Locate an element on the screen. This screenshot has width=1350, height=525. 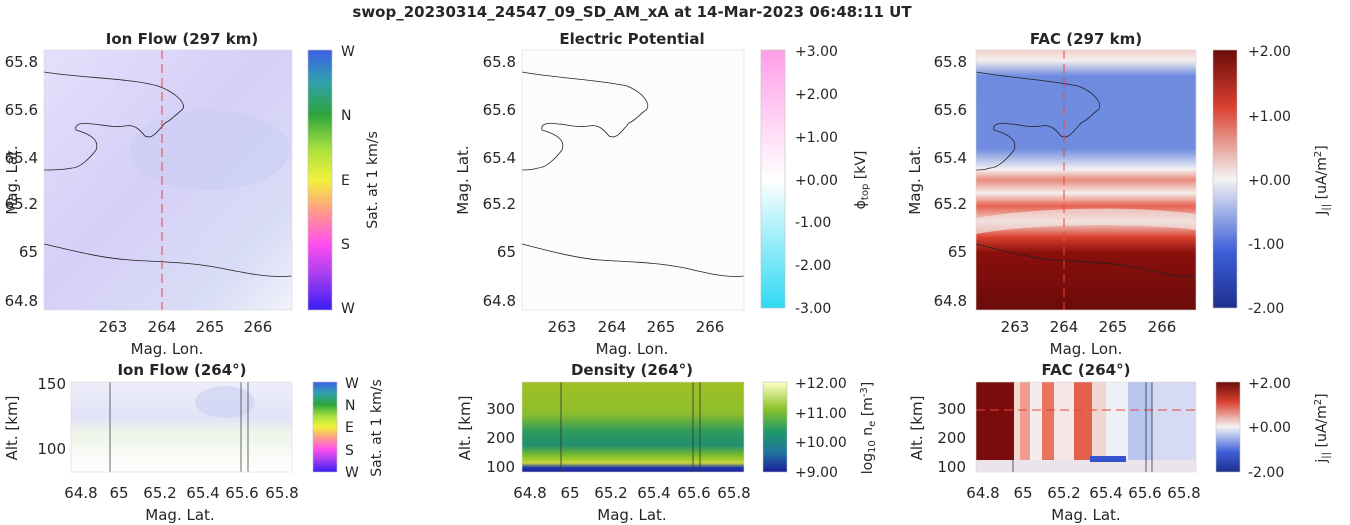
electric-potential-map-field is located at coordinates (633, 180).